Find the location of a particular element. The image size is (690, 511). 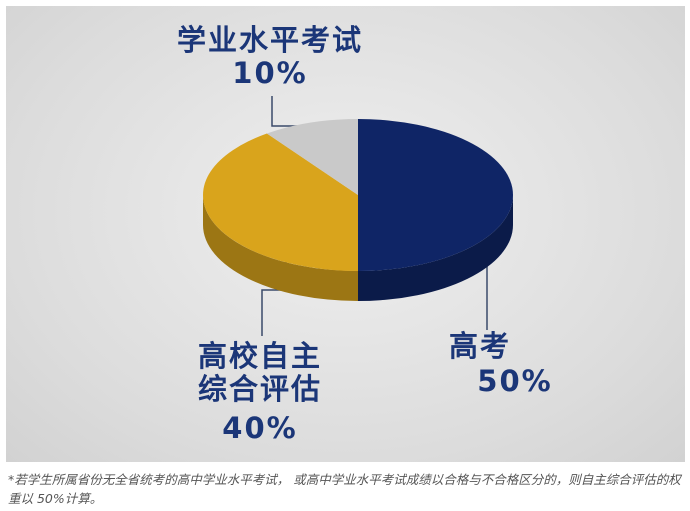

category-label: 学业水平考试 is located at coordinates (269, 40).